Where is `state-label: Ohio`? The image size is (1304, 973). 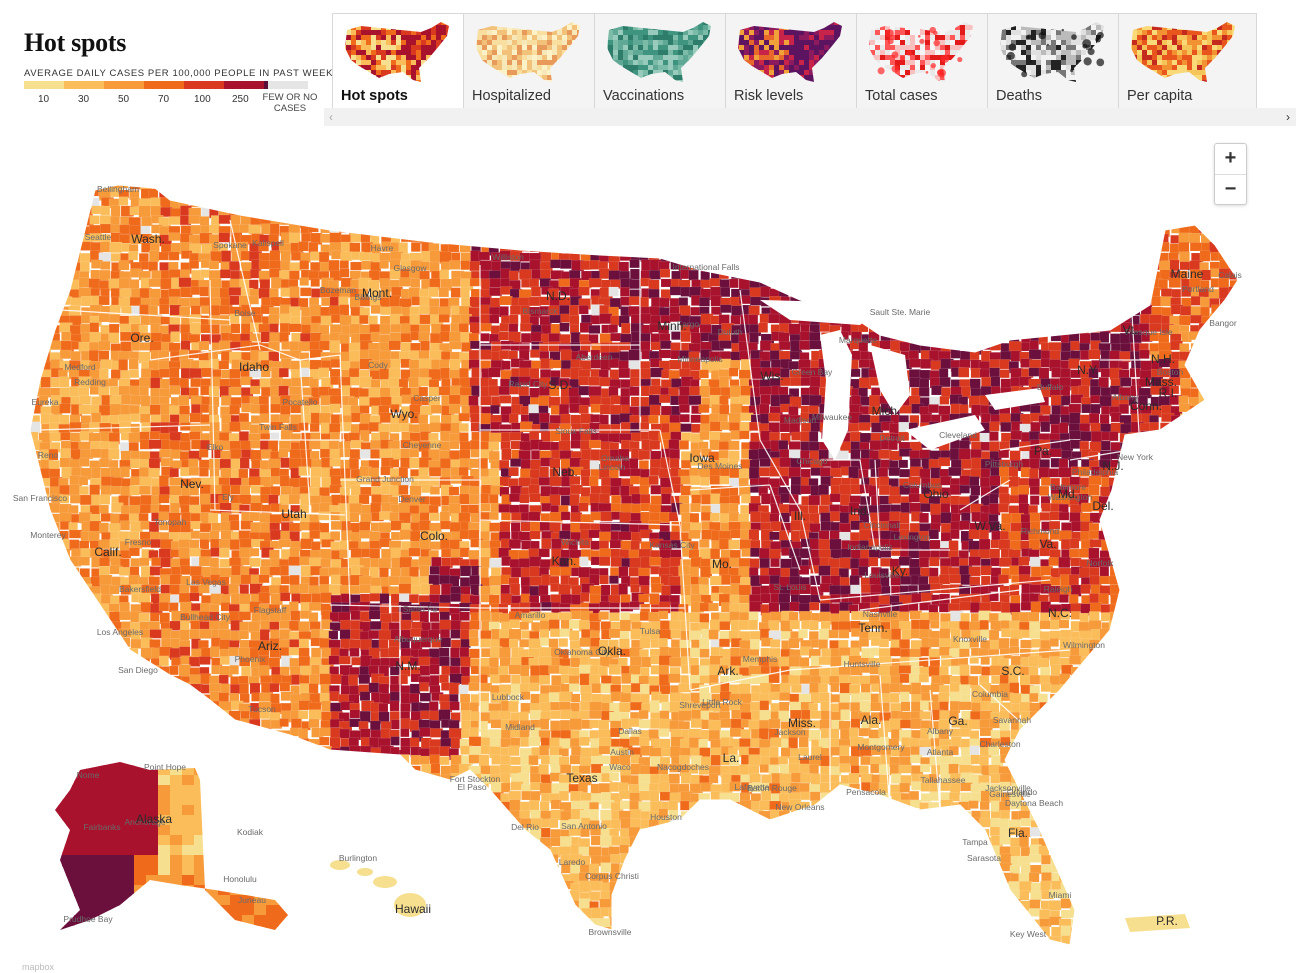
state-label: Ohio is located at coordinates (936, 494).